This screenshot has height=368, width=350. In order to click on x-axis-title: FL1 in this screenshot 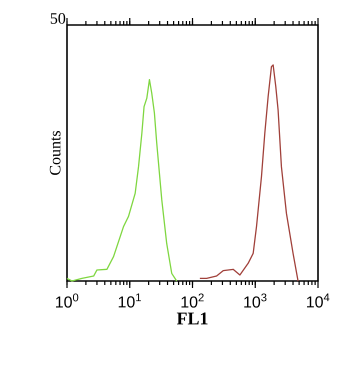, I will do `click(192, 318)`.